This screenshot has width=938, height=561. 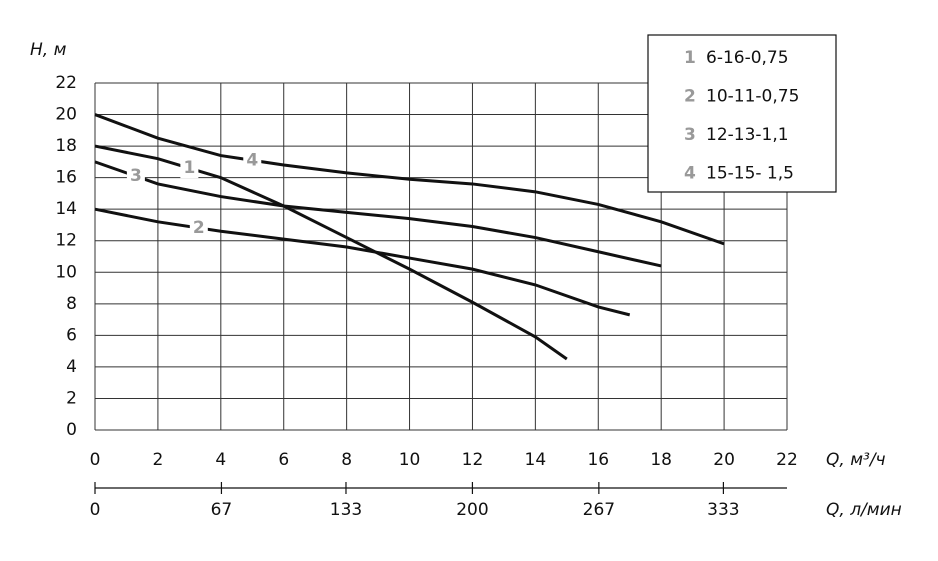 I want to click on y-tick-label: 6, so click(x=71, y=335).